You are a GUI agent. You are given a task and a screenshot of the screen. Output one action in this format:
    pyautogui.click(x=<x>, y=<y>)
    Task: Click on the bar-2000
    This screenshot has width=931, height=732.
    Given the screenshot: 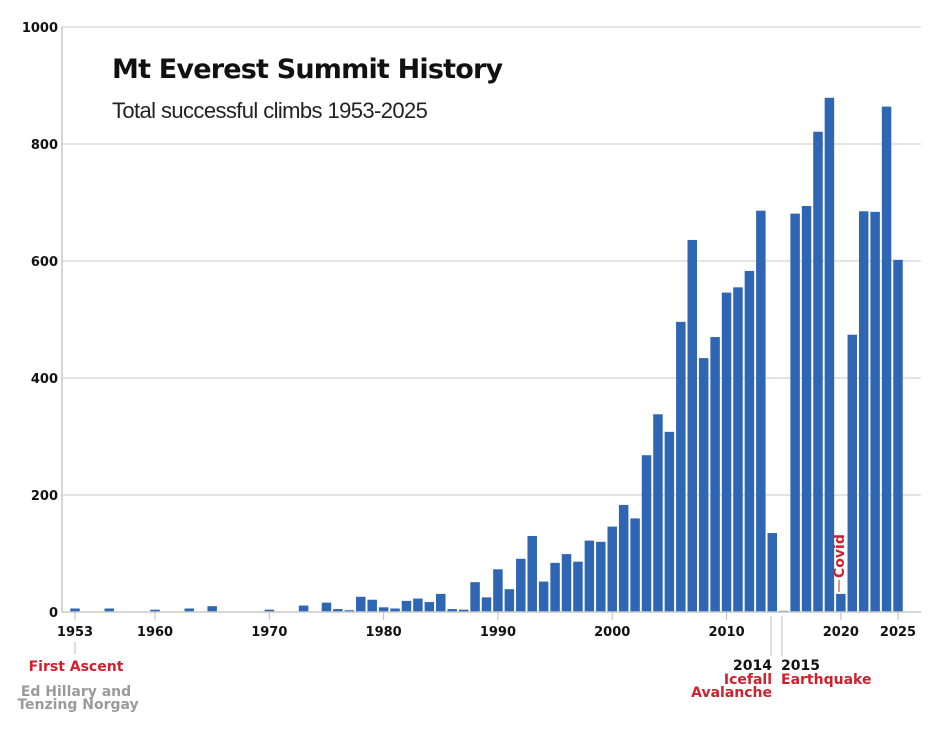 What is the action you would take?
    pyautogui.click(x=612, y=569)
    